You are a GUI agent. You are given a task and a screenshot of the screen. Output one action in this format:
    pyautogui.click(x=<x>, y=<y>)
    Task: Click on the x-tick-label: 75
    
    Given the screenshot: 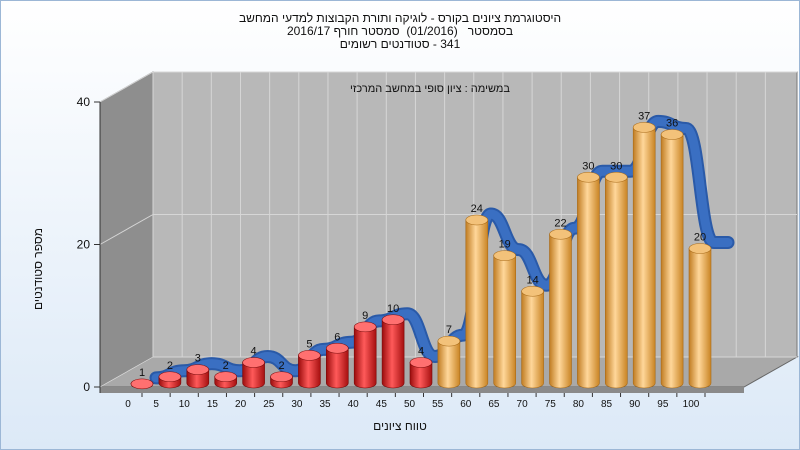 What is the action you would take?
    pyautogui.click(x=551, y=404)
    